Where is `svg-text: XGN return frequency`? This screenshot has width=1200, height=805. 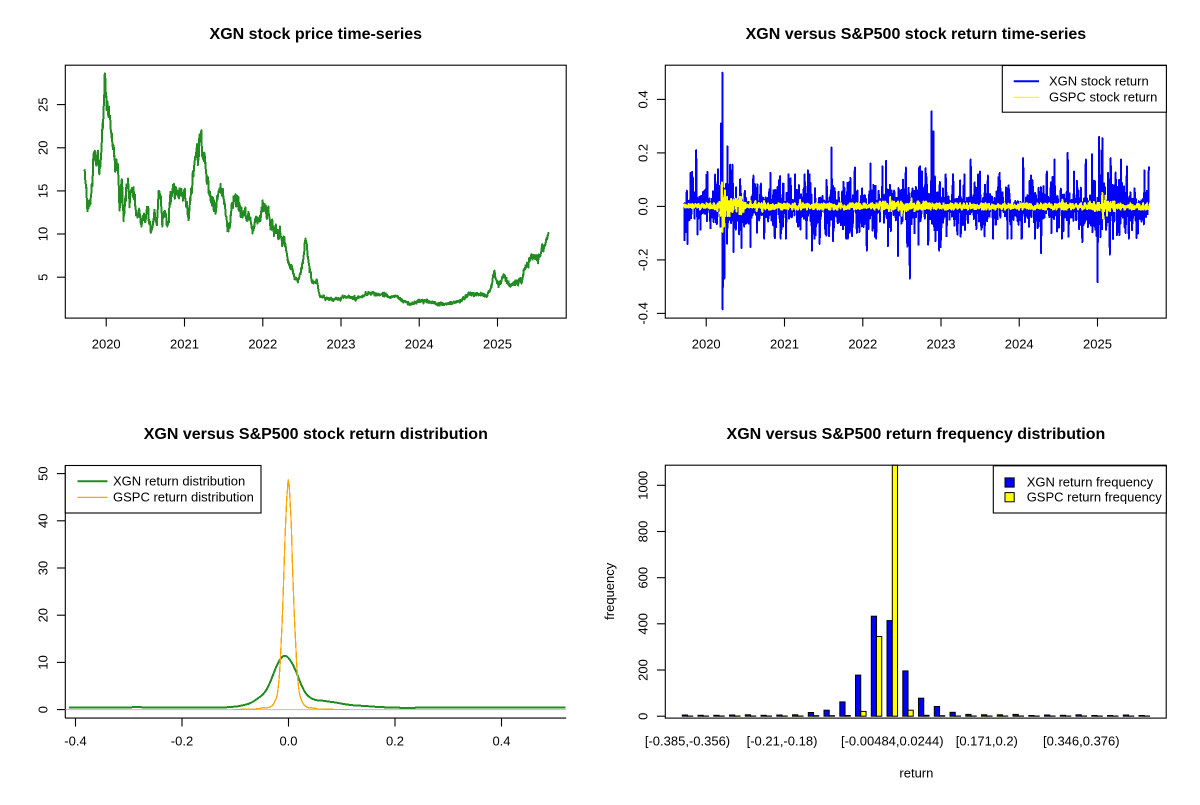 svg-text: XGN return frequency is located at coordinates (1090, 482).